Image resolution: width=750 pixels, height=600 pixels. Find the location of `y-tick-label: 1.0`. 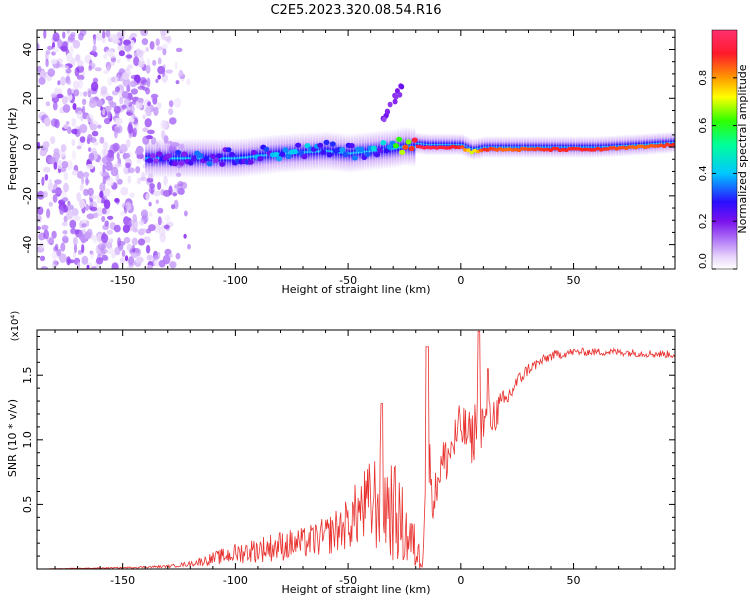

y-tick-label: 1.0 is located at coordinates (27, 440).